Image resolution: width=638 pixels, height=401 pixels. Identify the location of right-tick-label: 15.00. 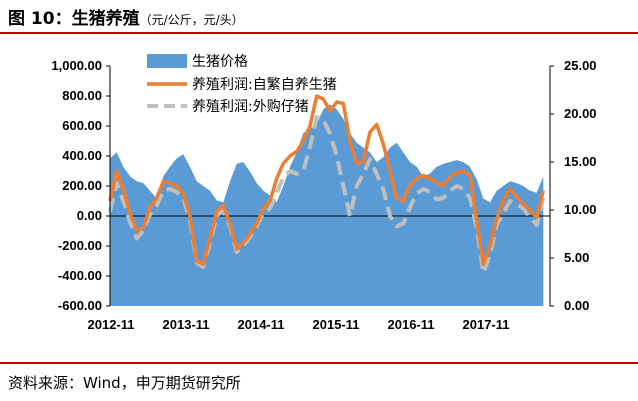
(580, 161).